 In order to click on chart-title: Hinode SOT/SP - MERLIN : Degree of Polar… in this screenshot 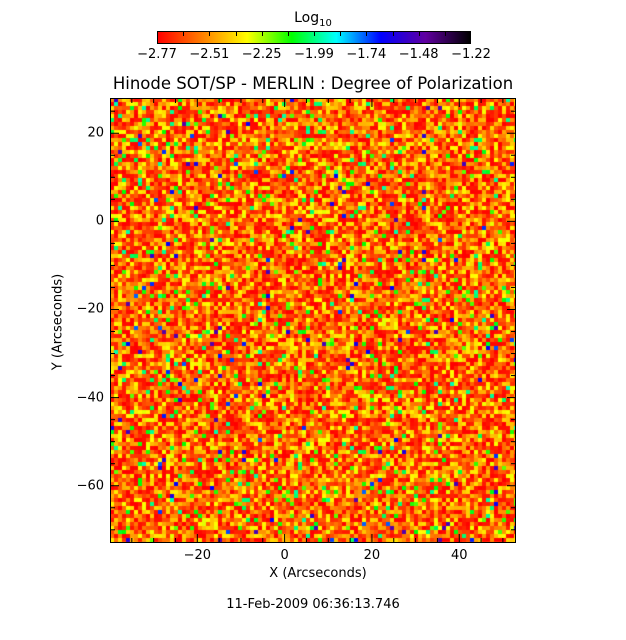, I will do `click(313, 83)`.